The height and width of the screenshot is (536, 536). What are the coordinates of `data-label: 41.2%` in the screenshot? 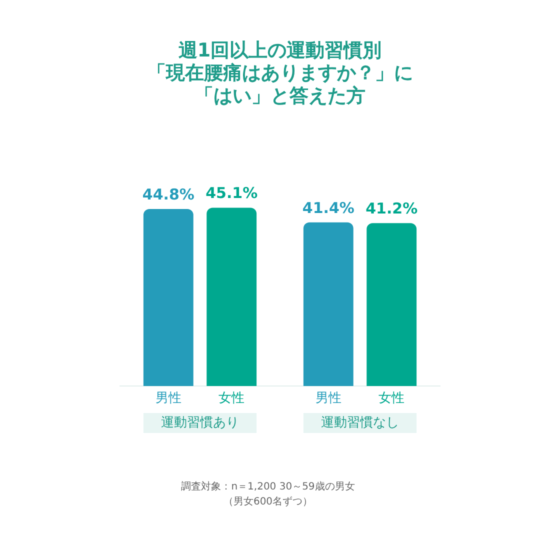 It's located at (392, 209).